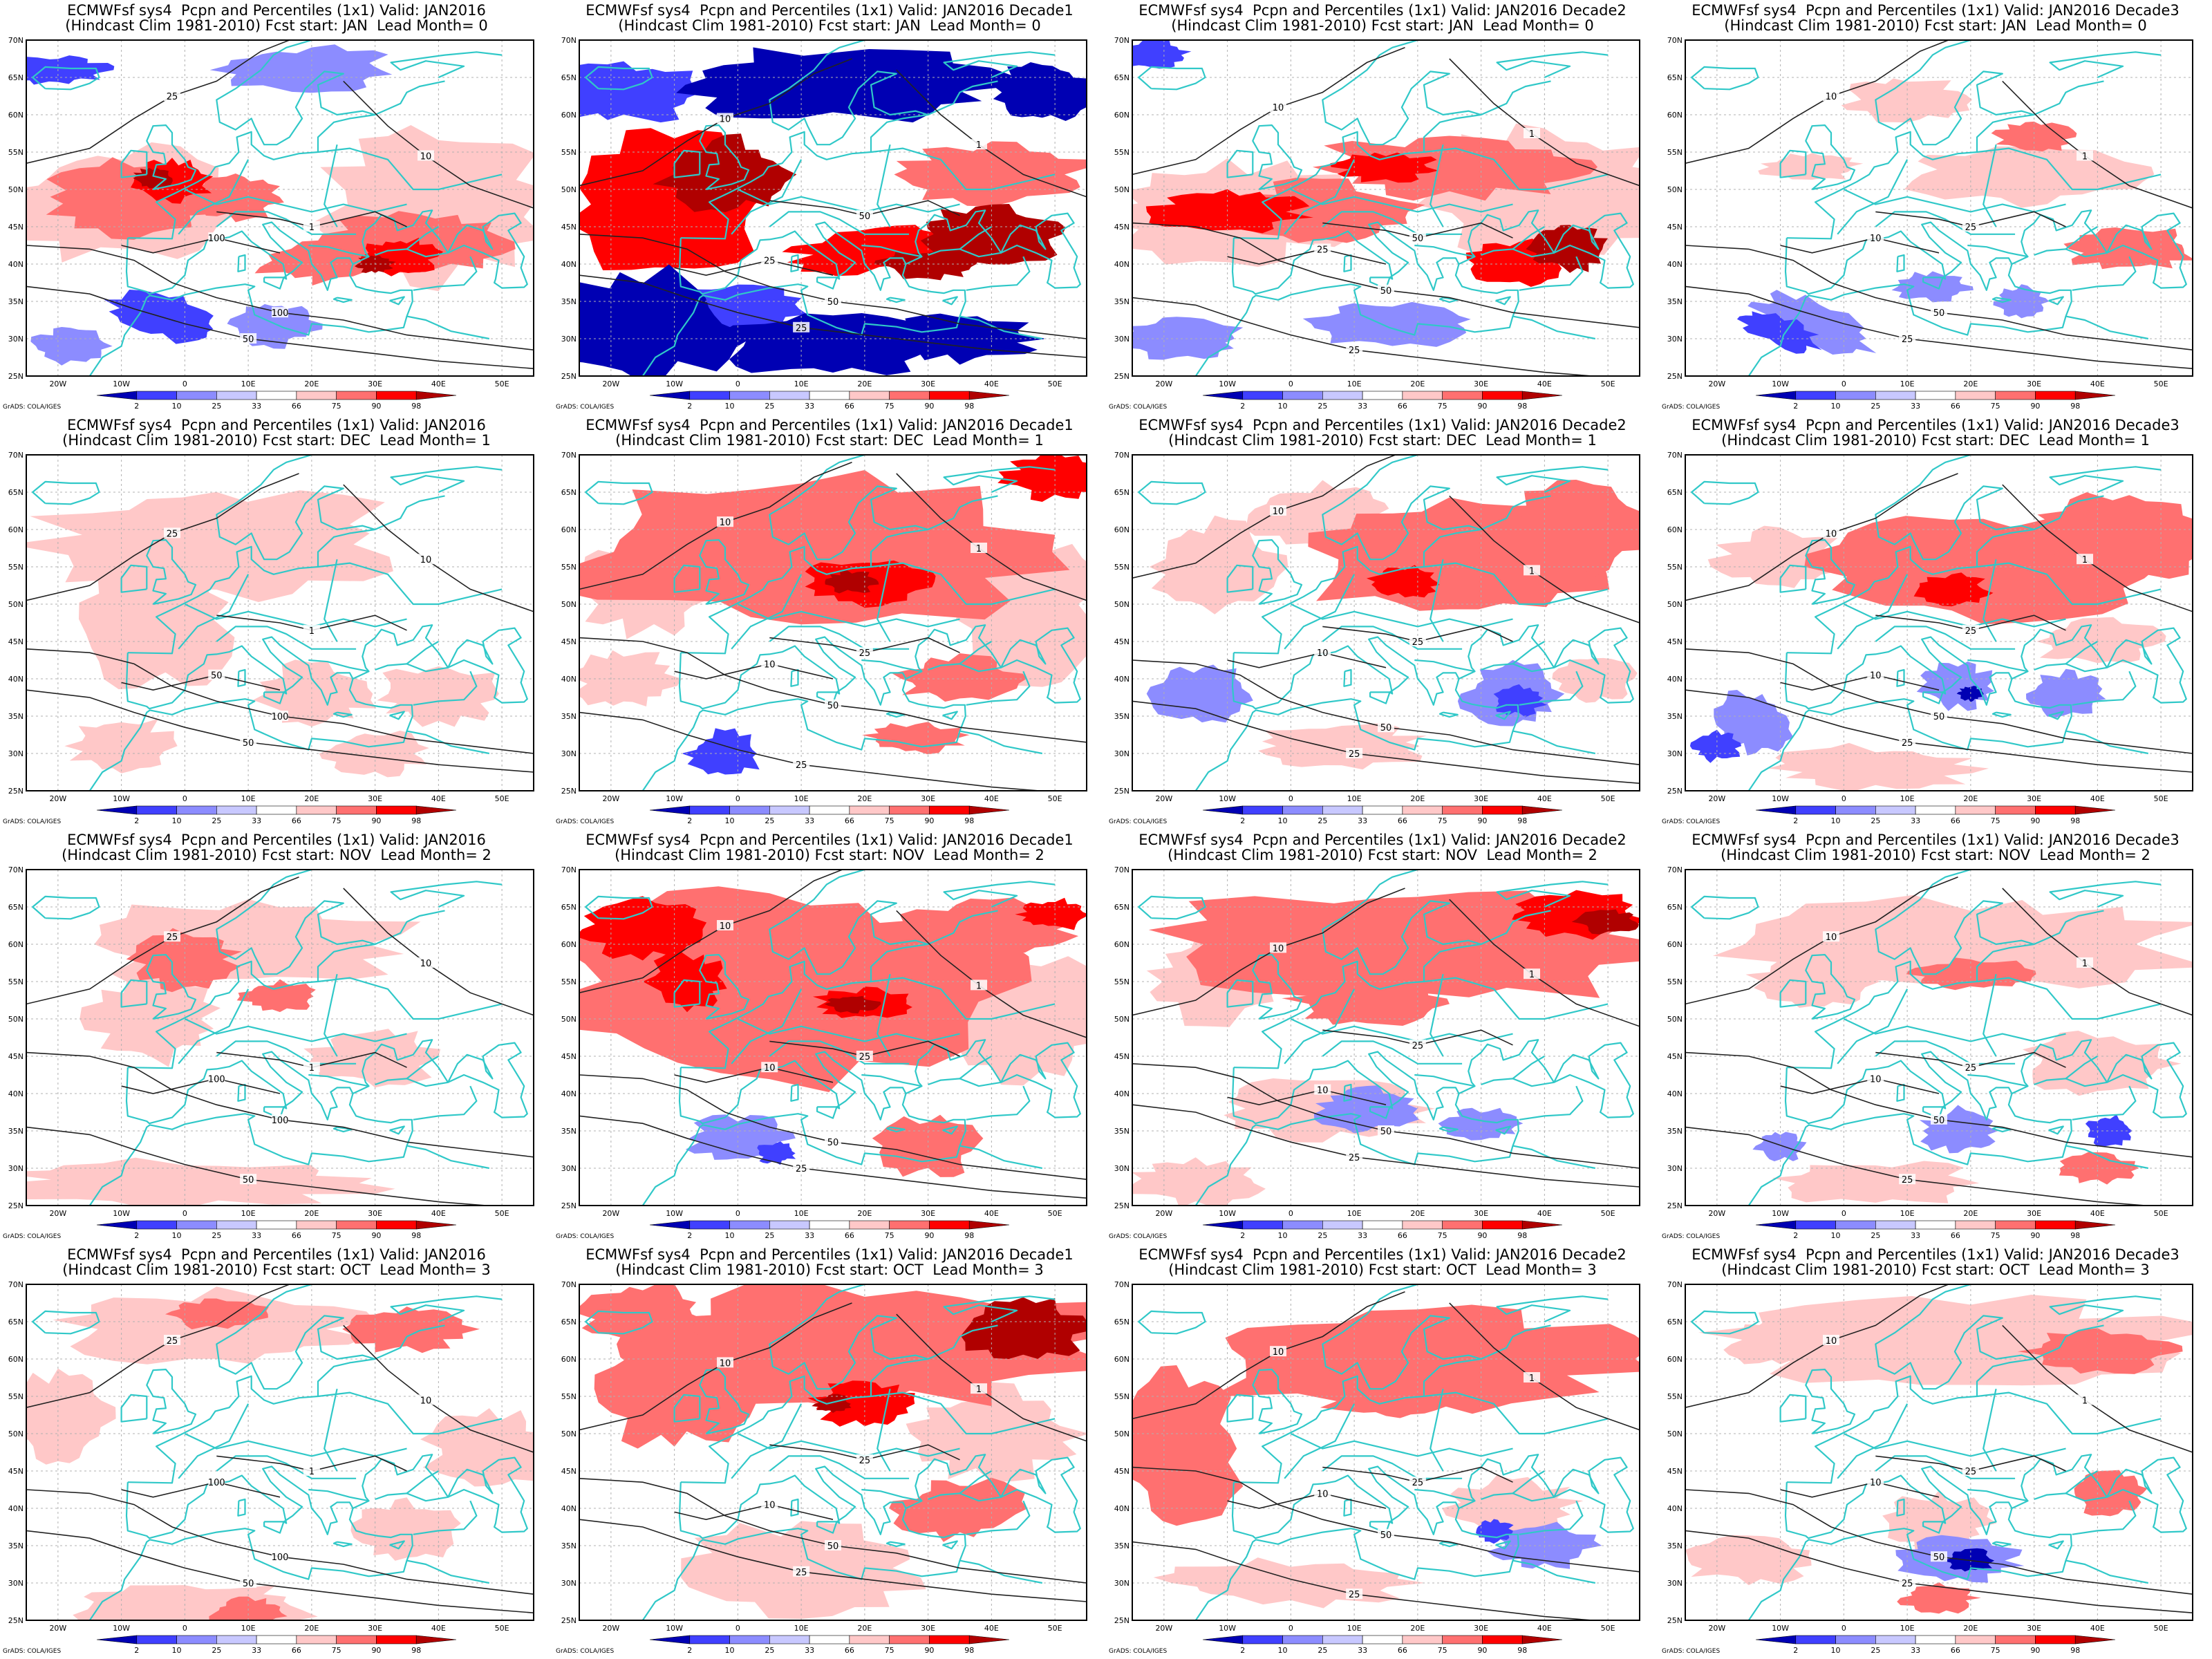 Image resolution: width=2212 pixels, height=1659 pixels. What do you see at coordinates (376, 406) in the screenshot?
I see `colorbar-label: 90` at bounding box center [376, 406].